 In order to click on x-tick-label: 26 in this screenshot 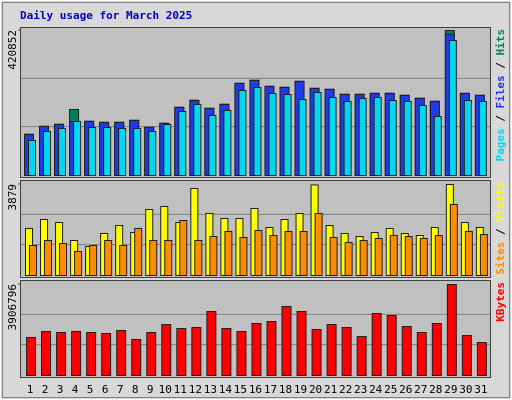, I will do `click(405, 389)`.